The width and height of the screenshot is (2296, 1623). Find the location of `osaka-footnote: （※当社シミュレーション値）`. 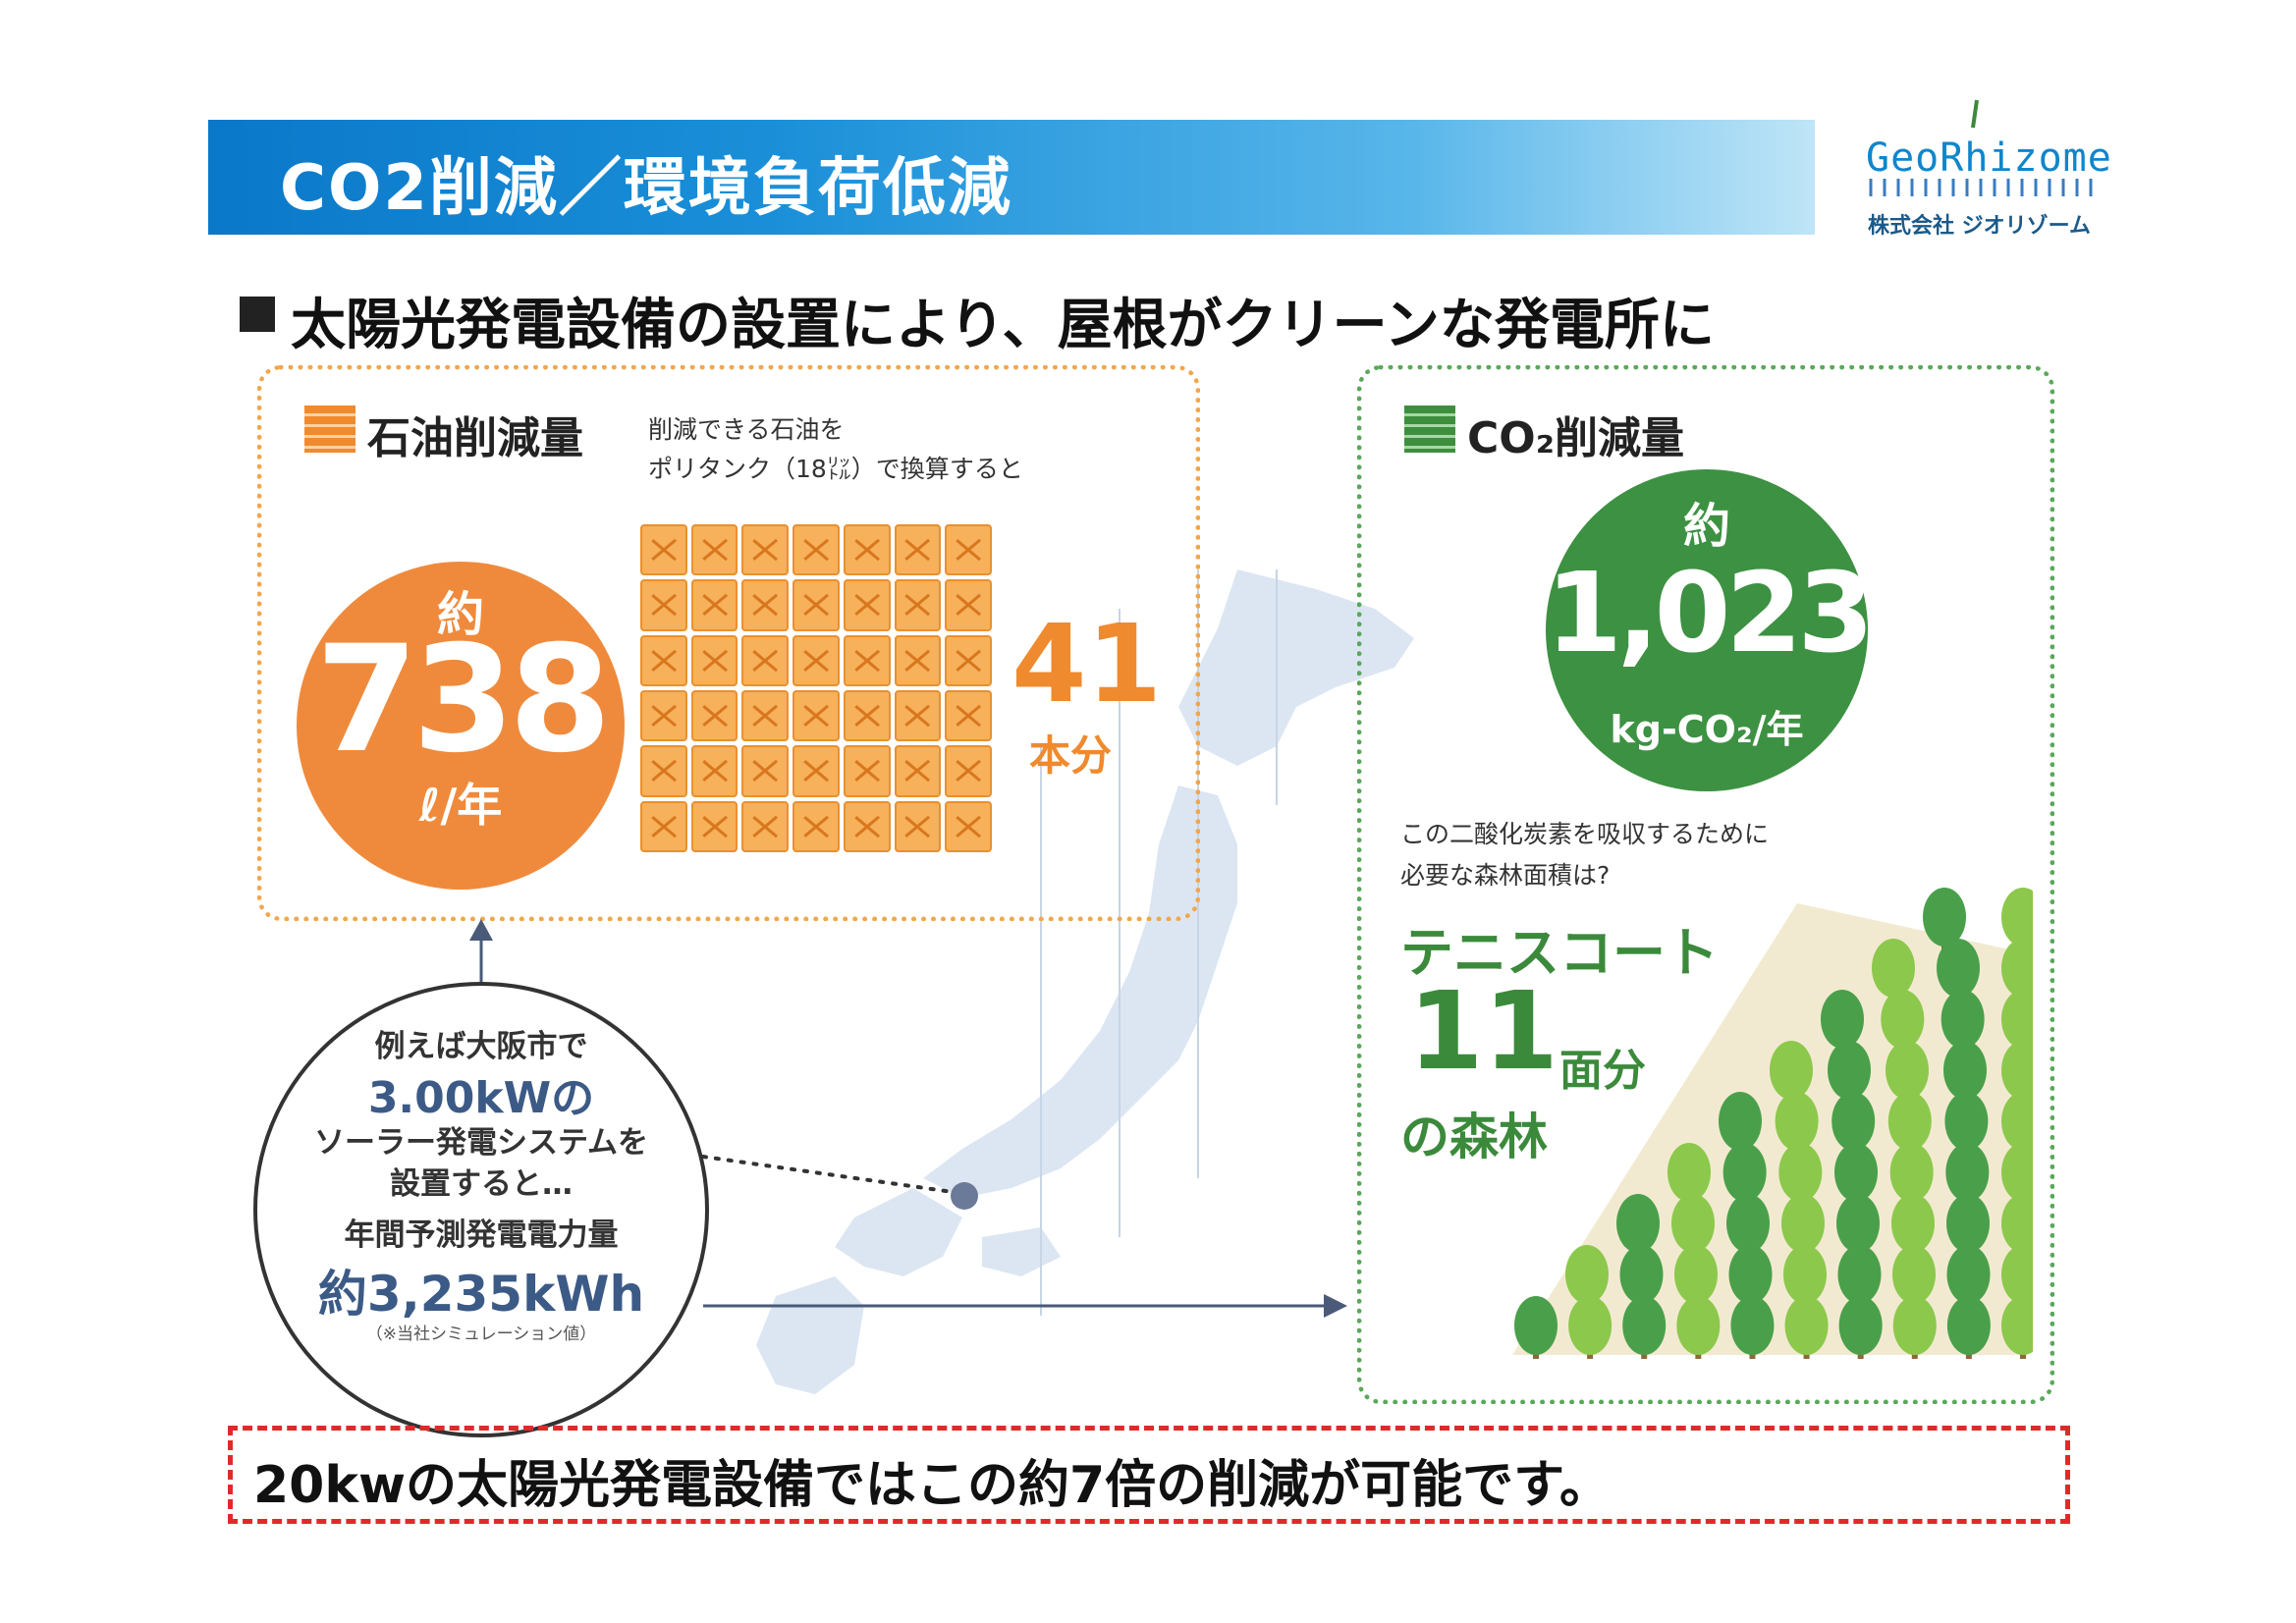

osaka-footnote: （※当社シミュレーション値） is located at coordinates (481, 1334).